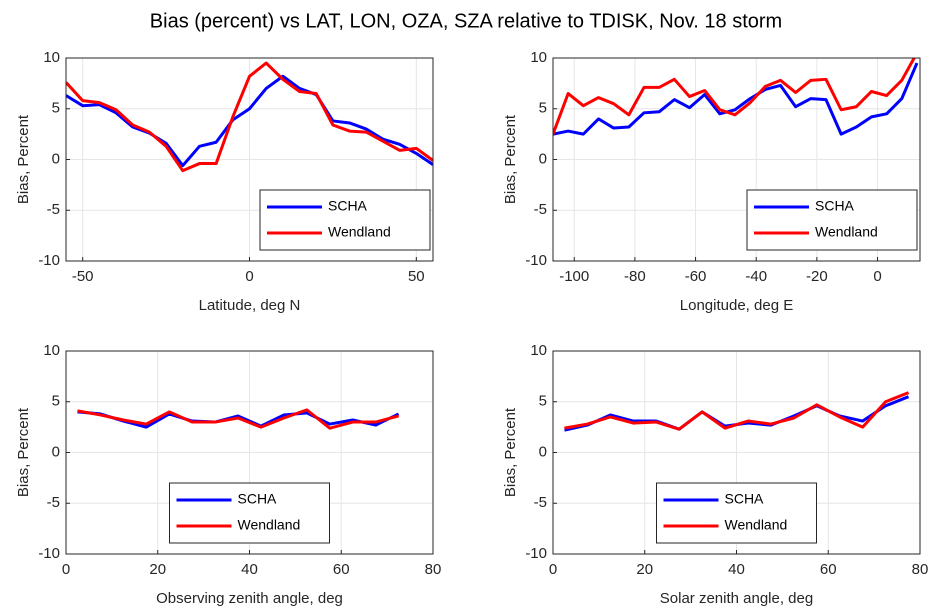  What do you see at coordinates (736, 598) in the screenshot?
I see `x-axis-label: Solar zenith angle, deg` at bounding box center [736, 598].